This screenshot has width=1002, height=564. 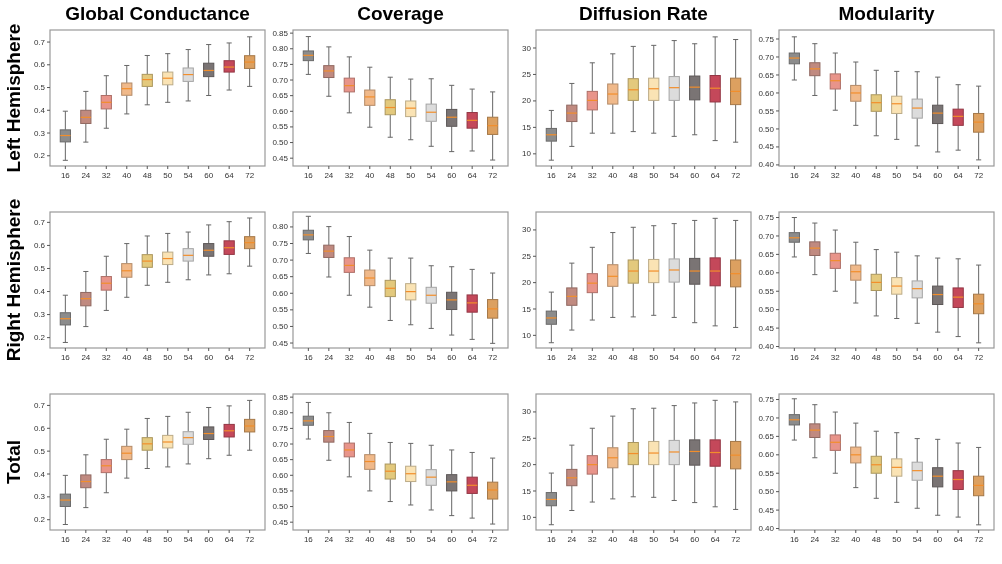 What do you see at coordinates (39, 42) in the screenshot?
I see `y-tick-label: 0.7` at bounding box center [39, 42].